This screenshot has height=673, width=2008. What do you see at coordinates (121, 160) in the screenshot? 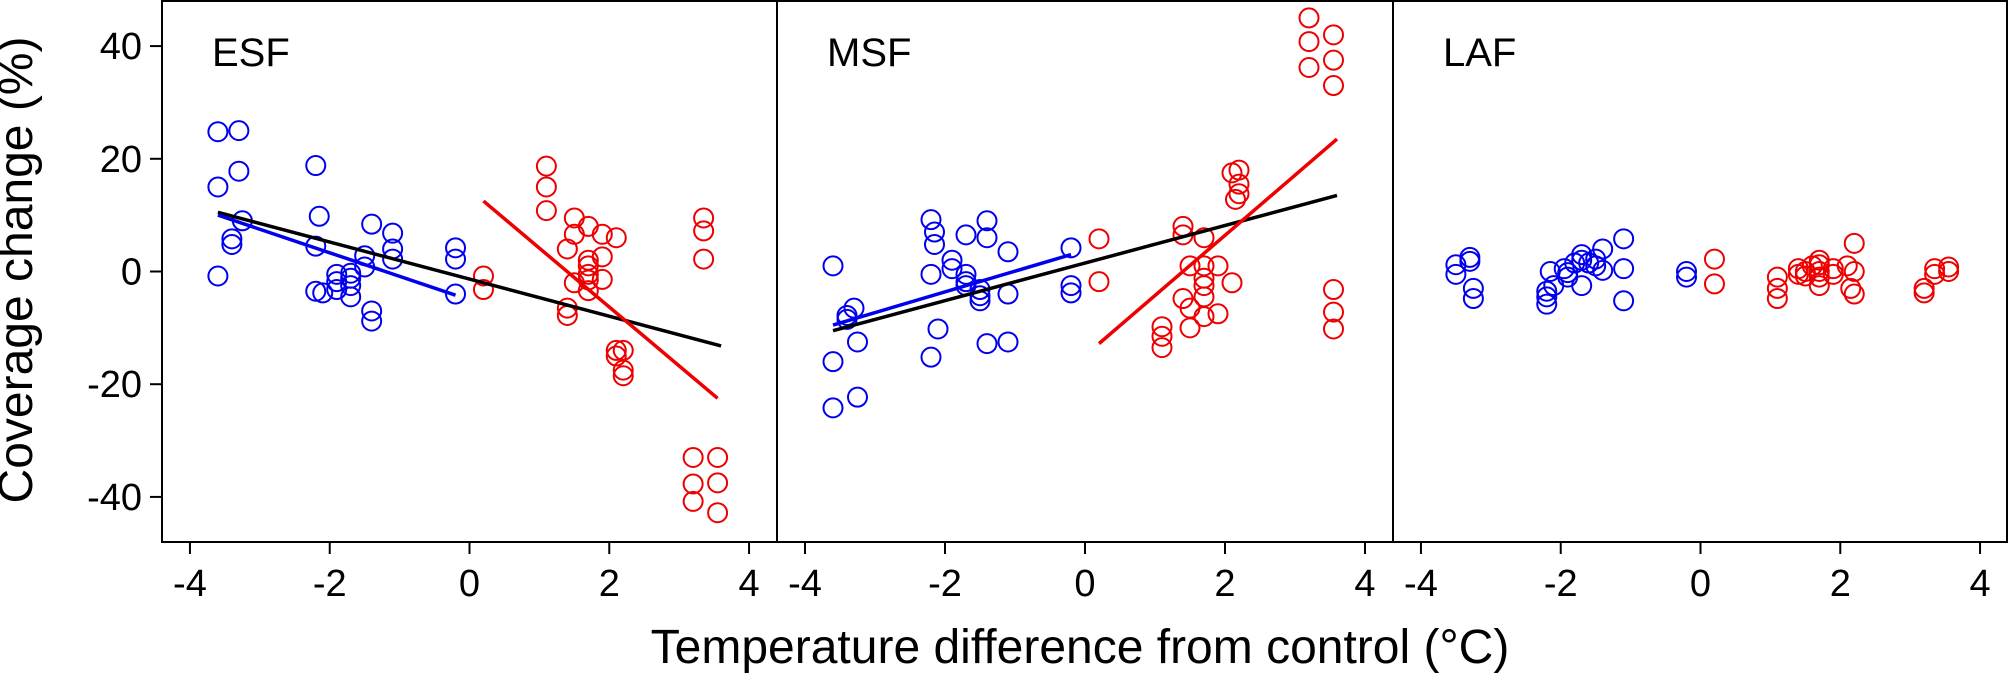
I see `y-tick-label: 20` at bounding box center [121, 160].